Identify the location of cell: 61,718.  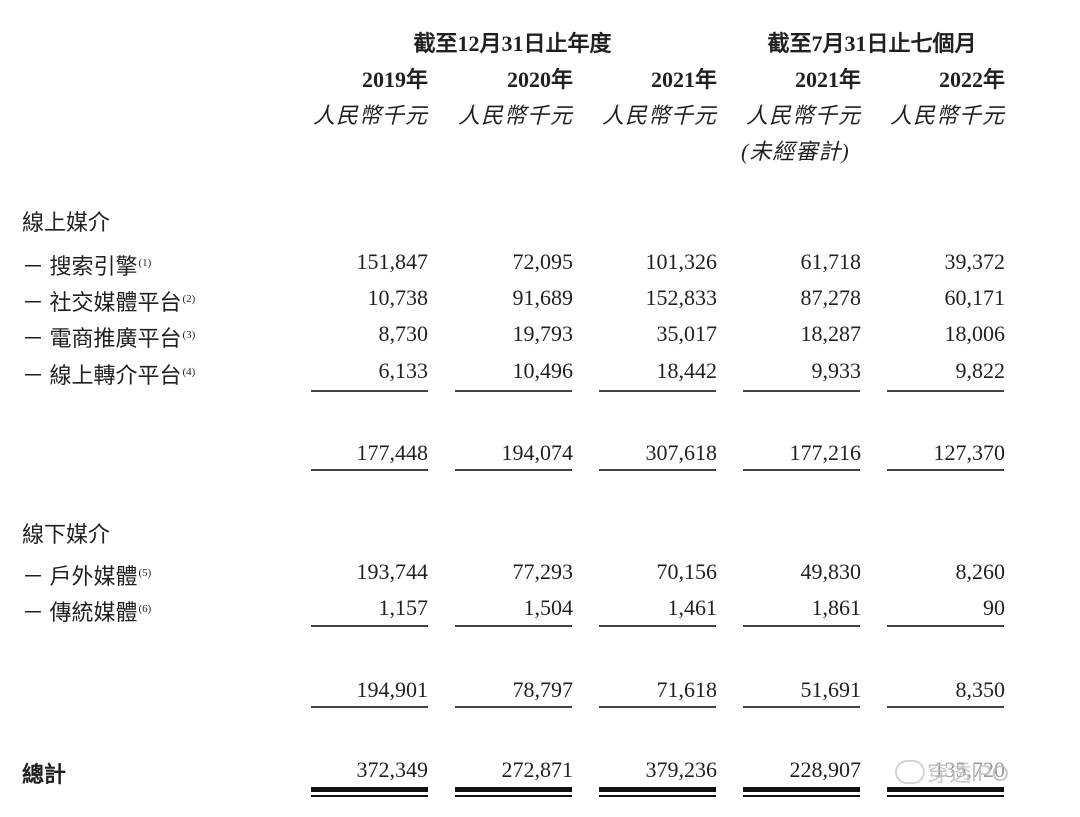
(831, 261).